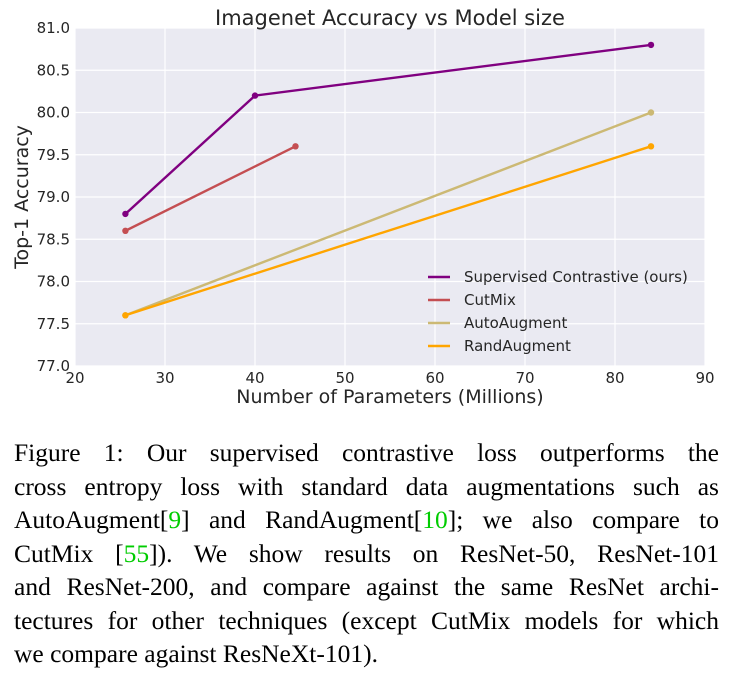  I want to click on y-tick-label: 80.0, so click(53, 113).